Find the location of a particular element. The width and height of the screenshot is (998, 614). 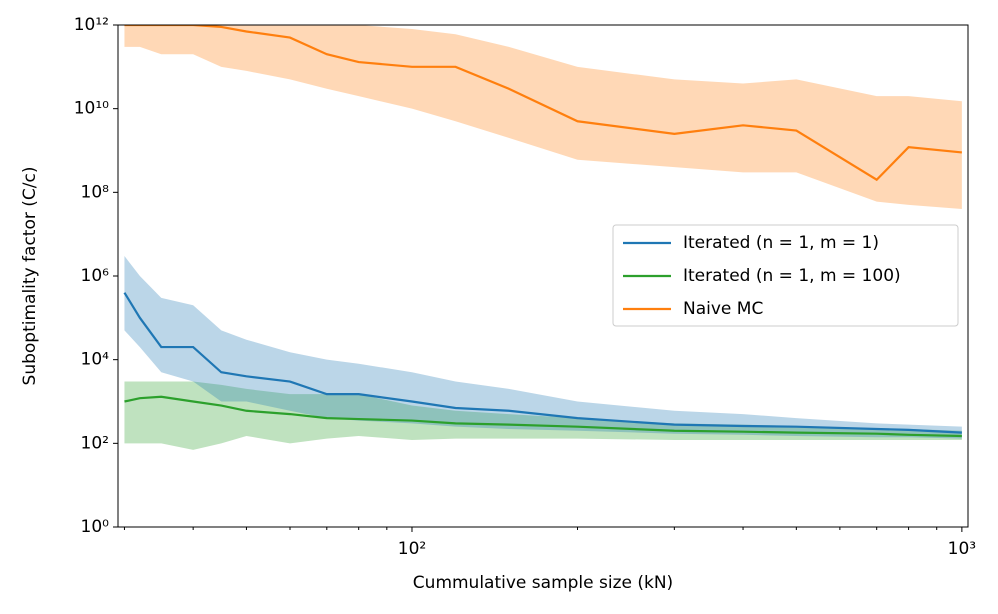

series-line is located at coordinates (543, 416).